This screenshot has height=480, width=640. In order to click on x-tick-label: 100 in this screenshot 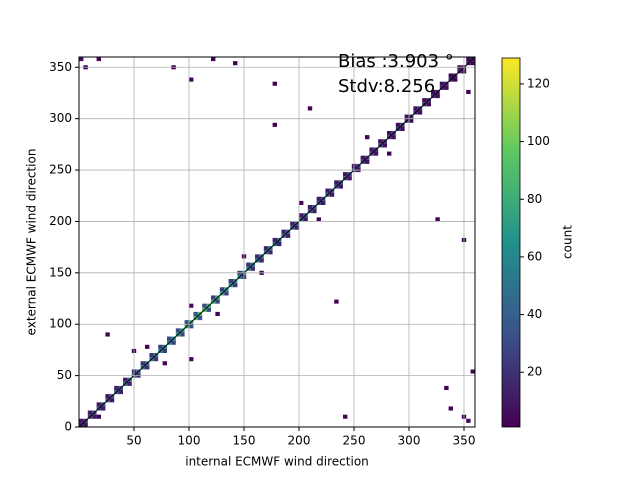, I will do `click(189, 441)`.